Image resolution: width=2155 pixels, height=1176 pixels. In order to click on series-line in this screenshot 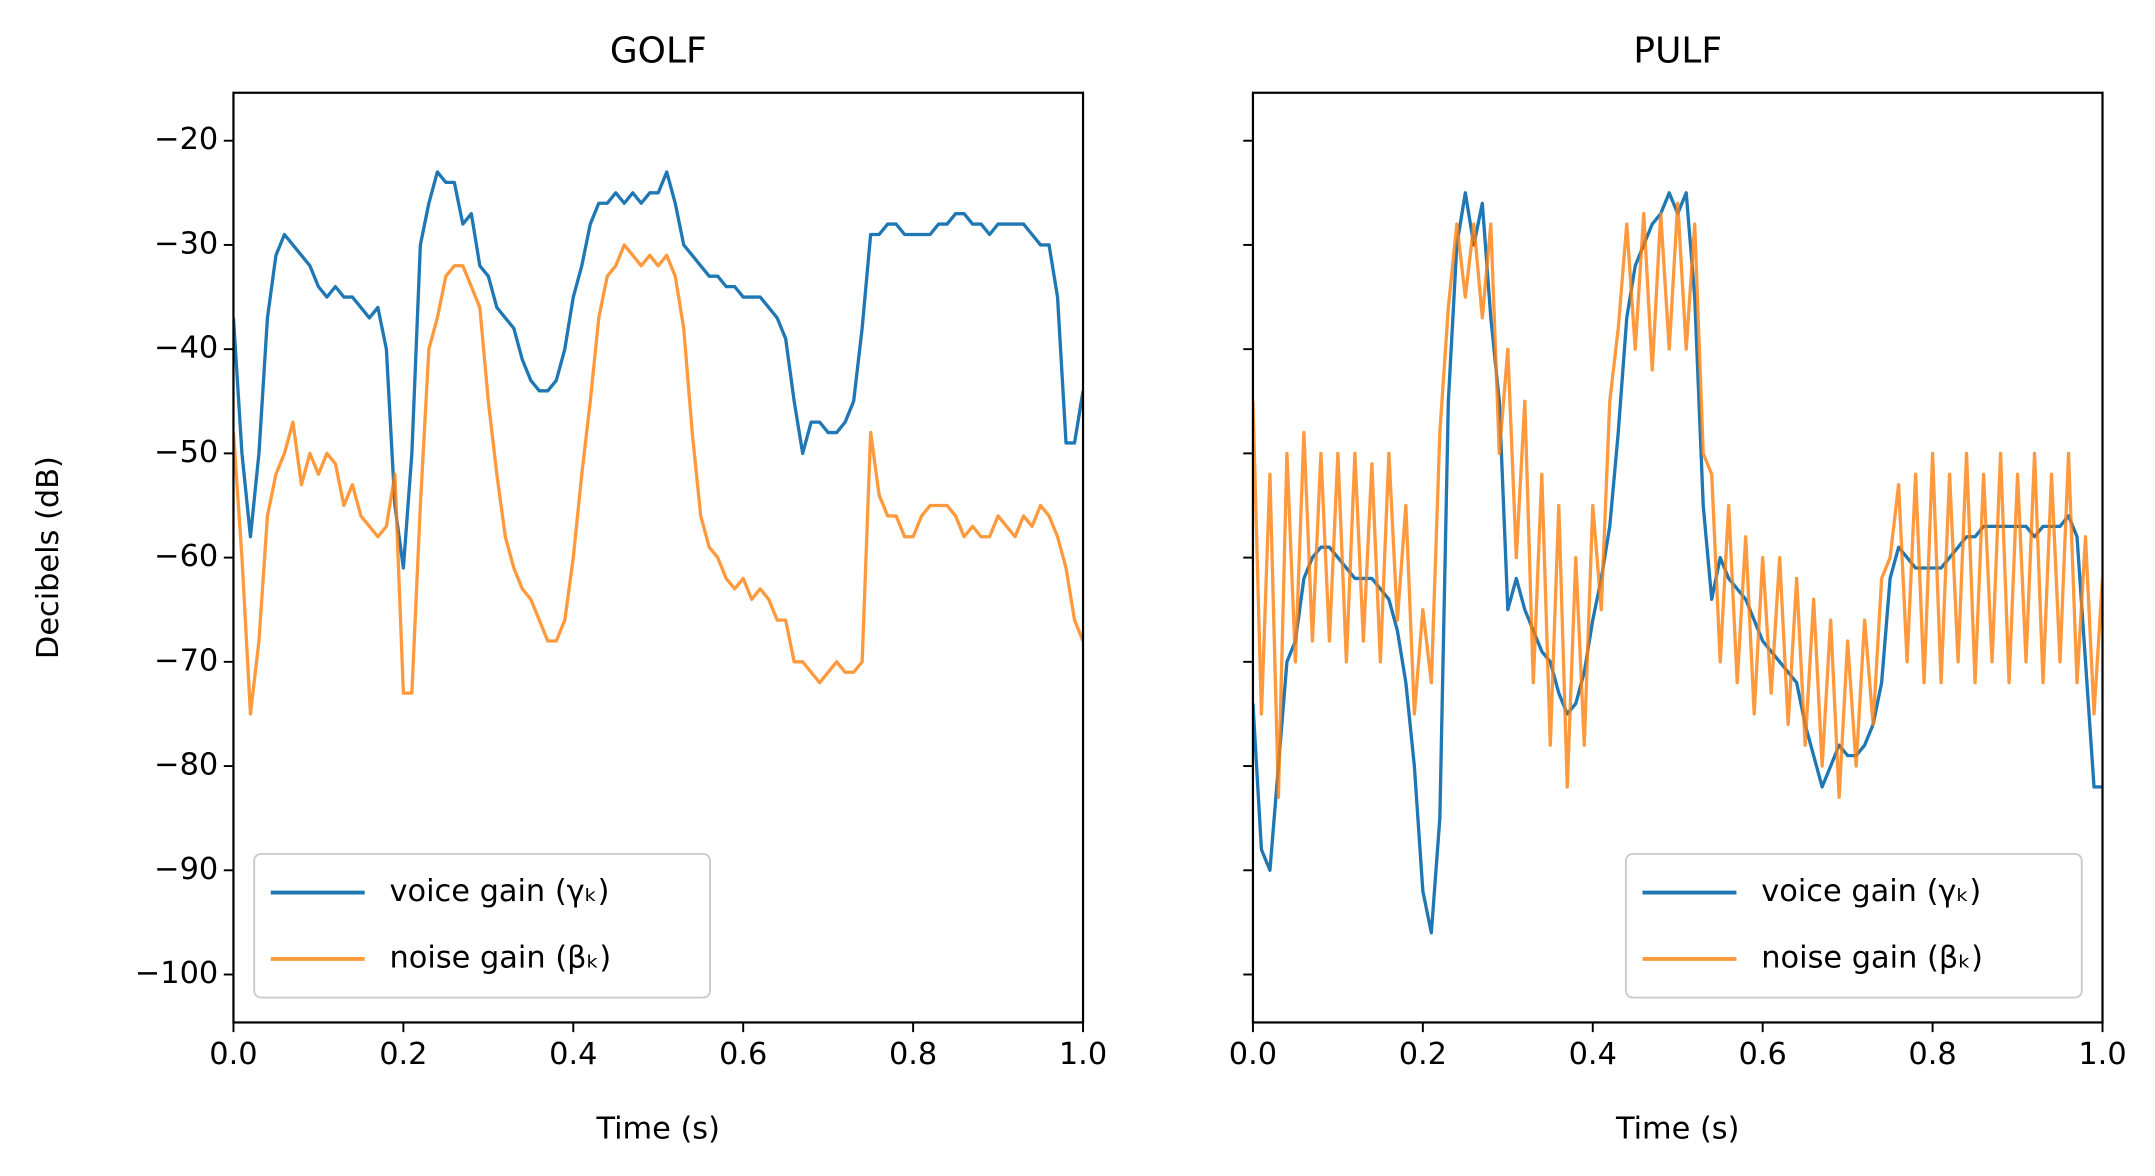, I will do `click(658, 370)`.